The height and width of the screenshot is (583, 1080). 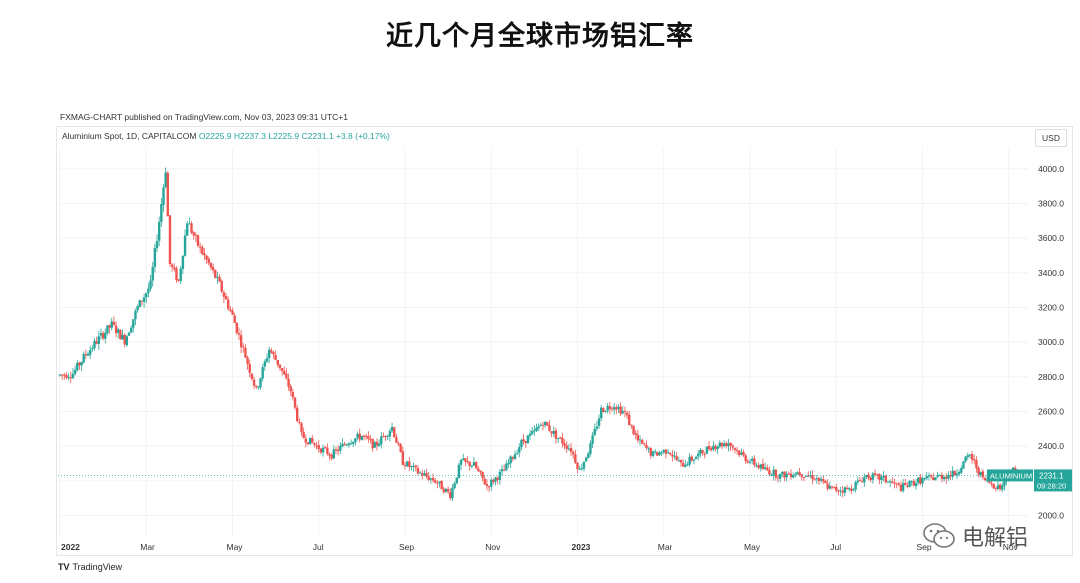 I want to click on y-tick-label: 3400.0, so click(x=1051, y=273).